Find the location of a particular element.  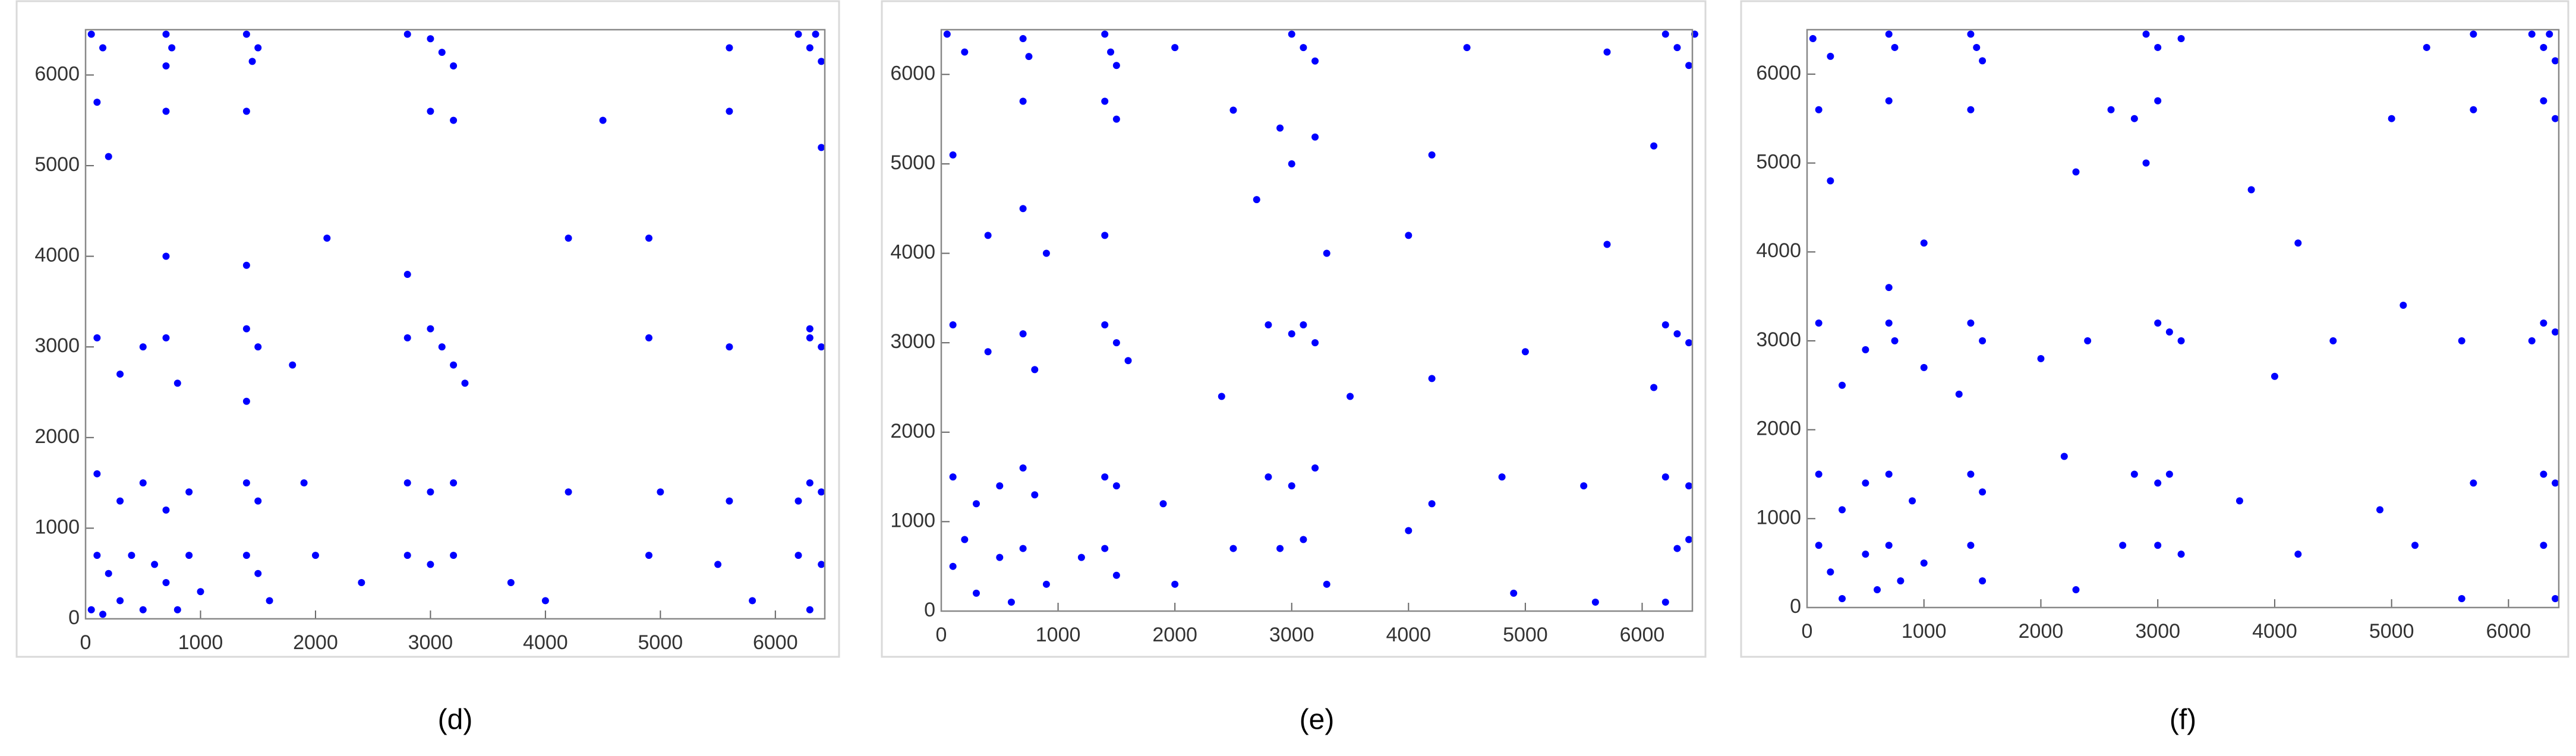

x-tick-label: 5000 is located at coordinates (661, 642).